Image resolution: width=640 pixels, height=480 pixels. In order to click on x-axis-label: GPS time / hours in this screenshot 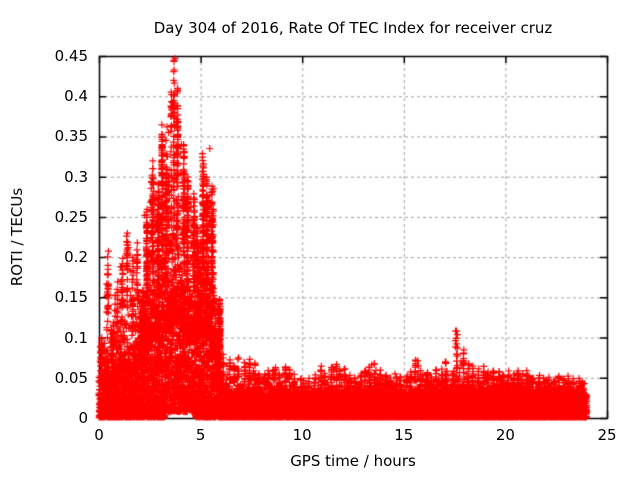, I will do `click(353, 461)`.